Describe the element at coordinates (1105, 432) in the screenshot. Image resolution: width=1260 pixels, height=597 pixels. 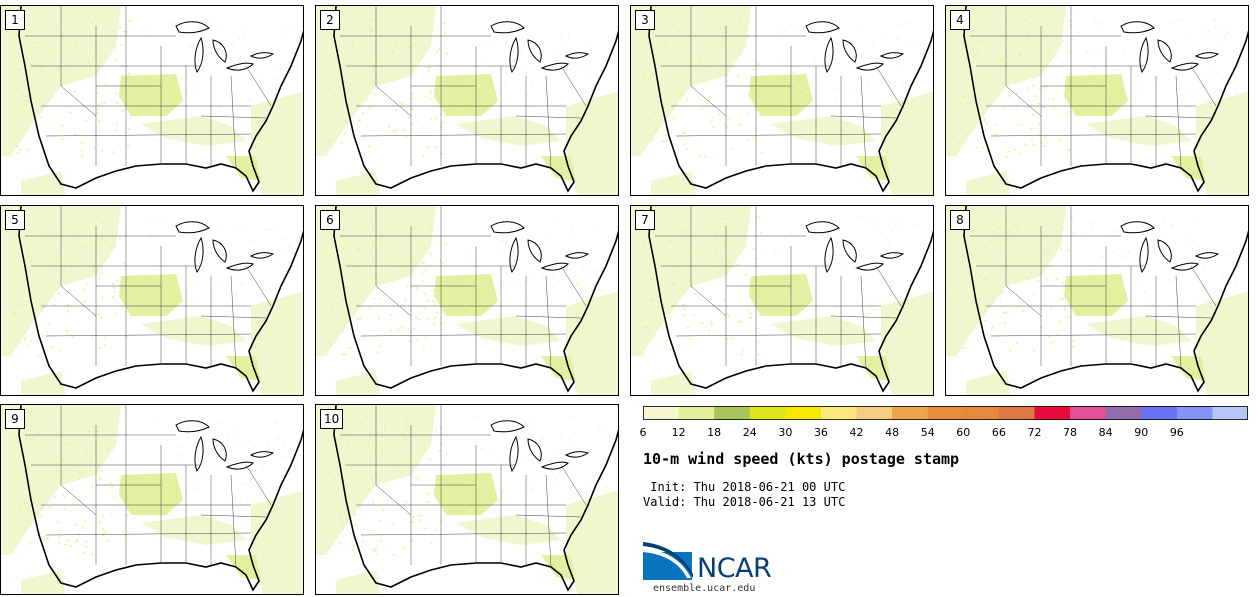
I see `colorbar-tick-label: 84` at that location.